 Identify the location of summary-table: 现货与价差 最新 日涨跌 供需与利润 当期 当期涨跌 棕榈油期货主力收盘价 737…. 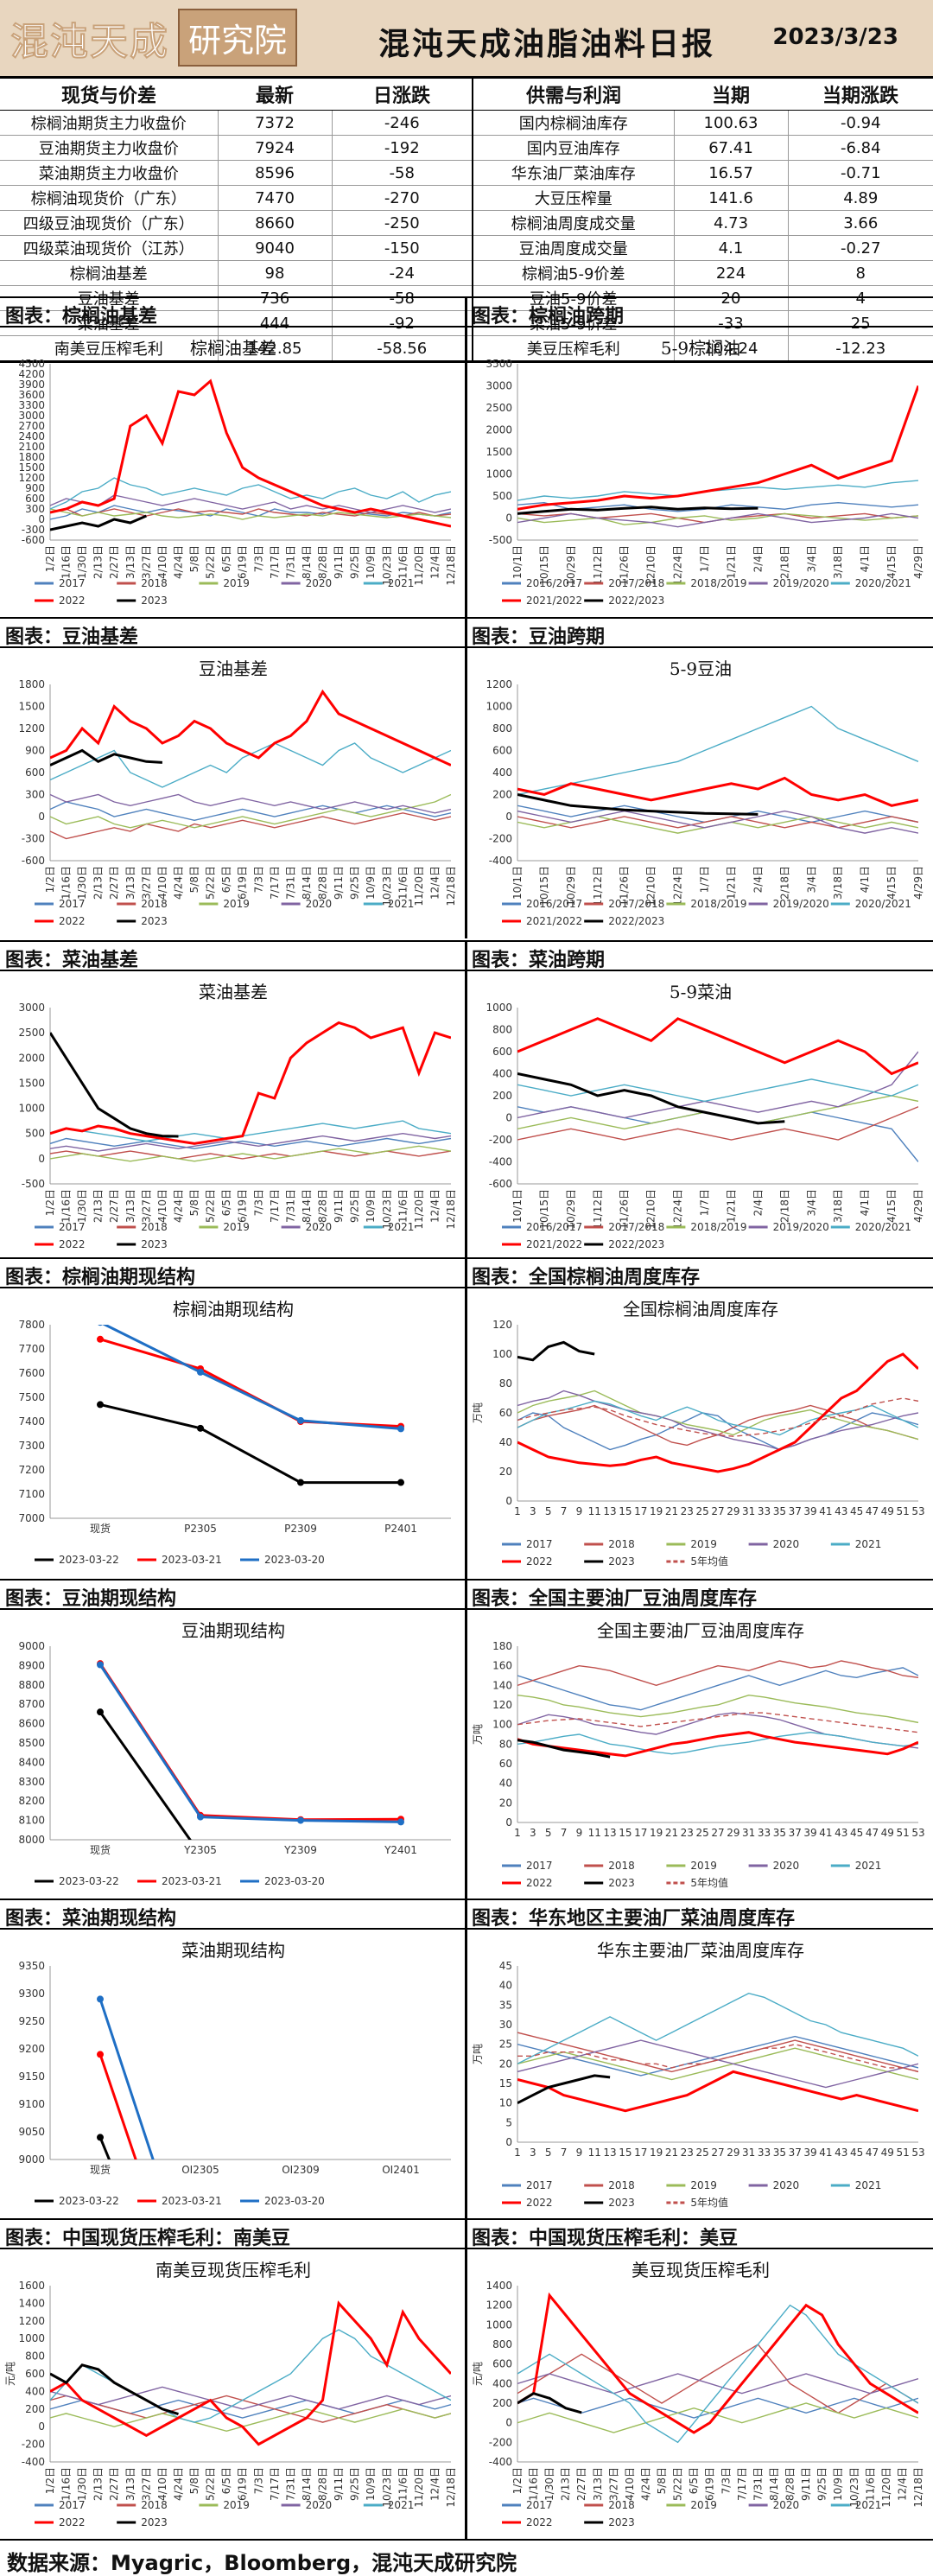
(466, 220).